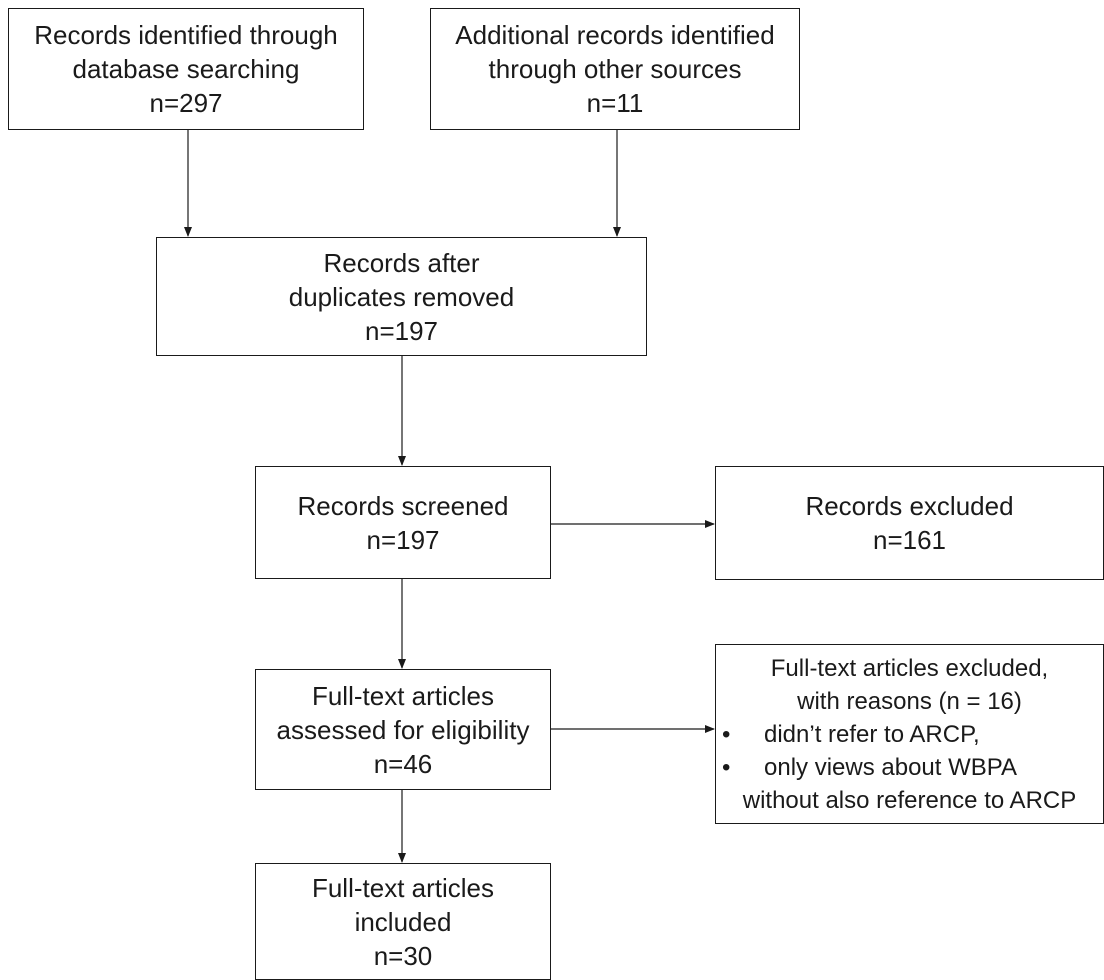 This screenshot has height=980, width=1104. Describe the element at coordinates (890, 767) in the screenshot. I see `exclusion-reason-text: only views about WBPA` at that location.